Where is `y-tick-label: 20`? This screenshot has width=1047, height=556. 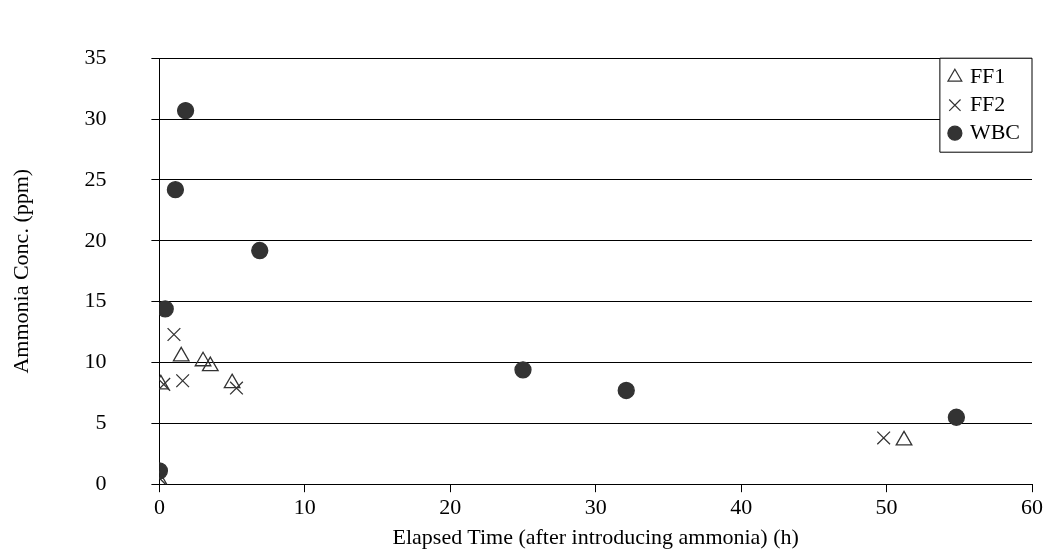 y-tick-label: 20 is located at coordinates (95, 239).